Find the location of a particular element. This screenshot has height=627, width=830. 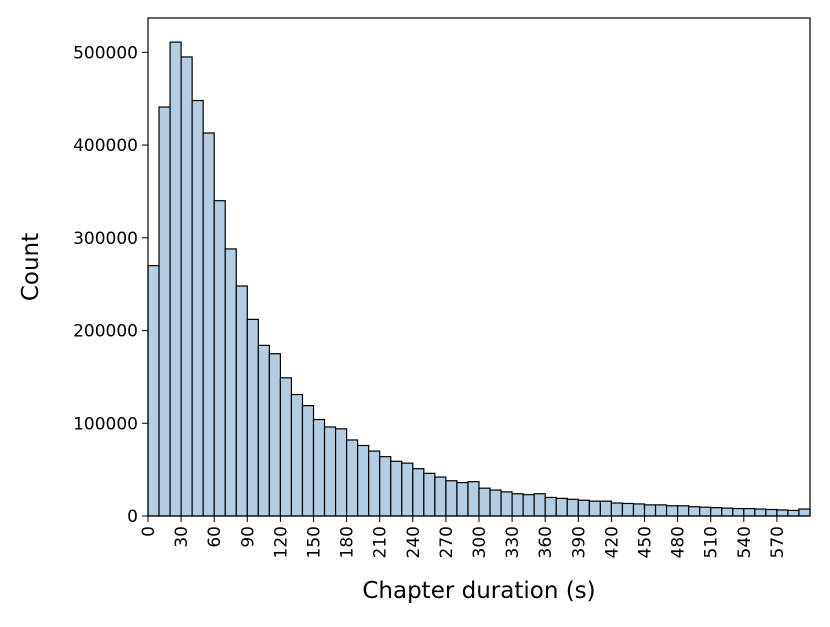

x-tick-label: 270 is located at coordinates (447, 542).